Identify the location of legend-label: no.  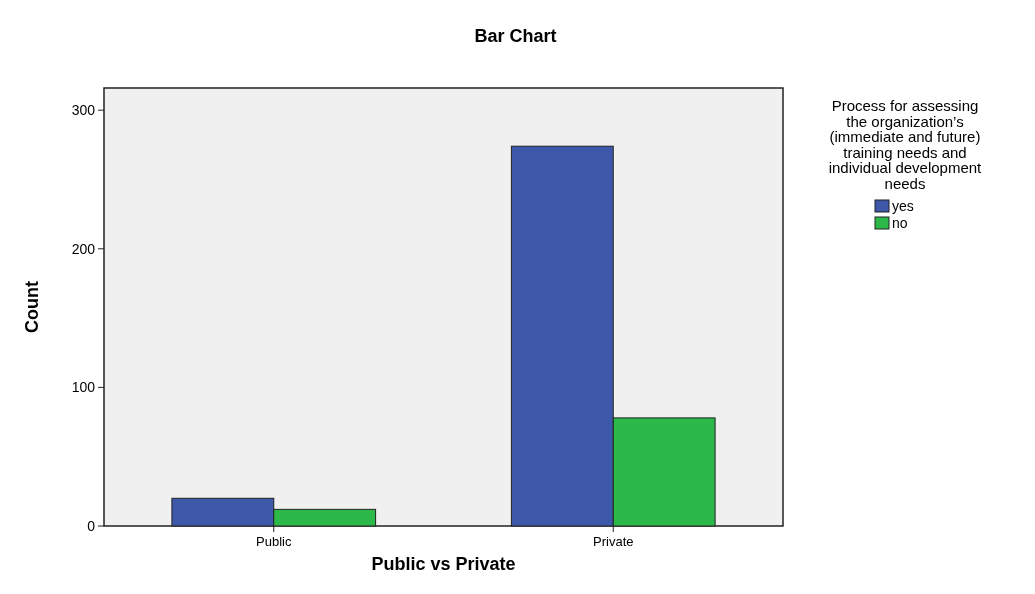
(900, 223).